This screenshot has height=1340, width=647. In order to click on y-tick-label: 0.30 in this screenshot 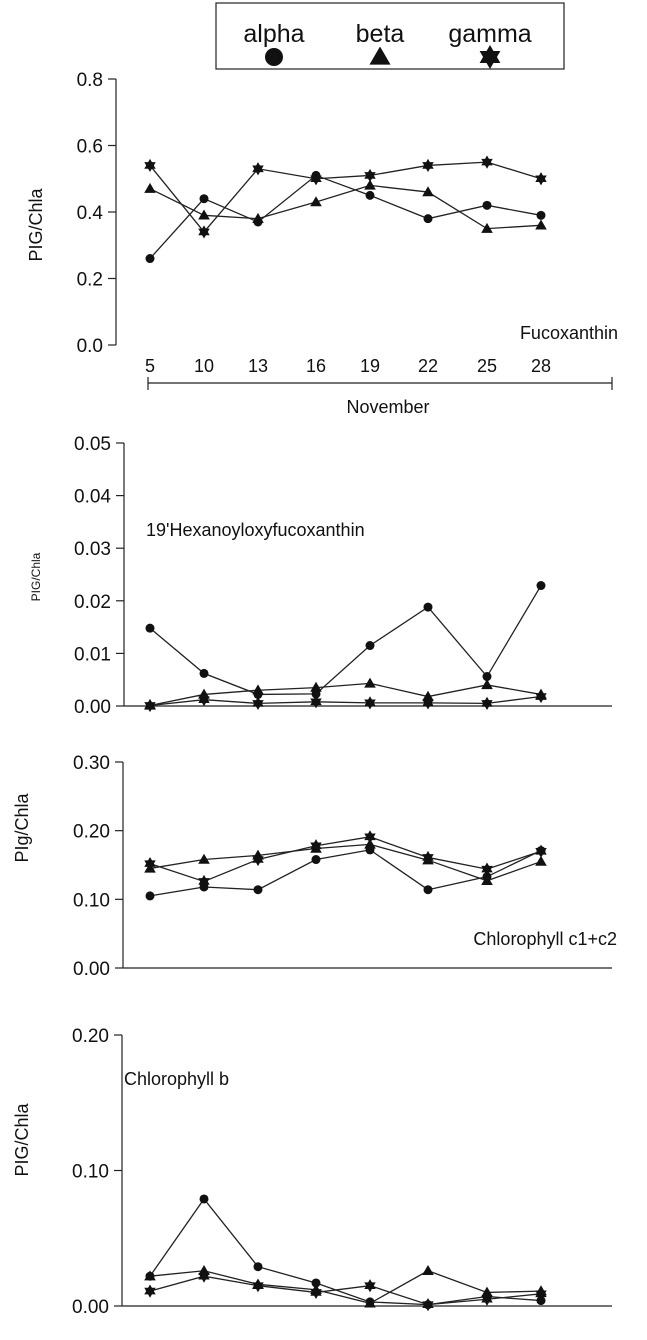, I will do `click(91, 763)`.